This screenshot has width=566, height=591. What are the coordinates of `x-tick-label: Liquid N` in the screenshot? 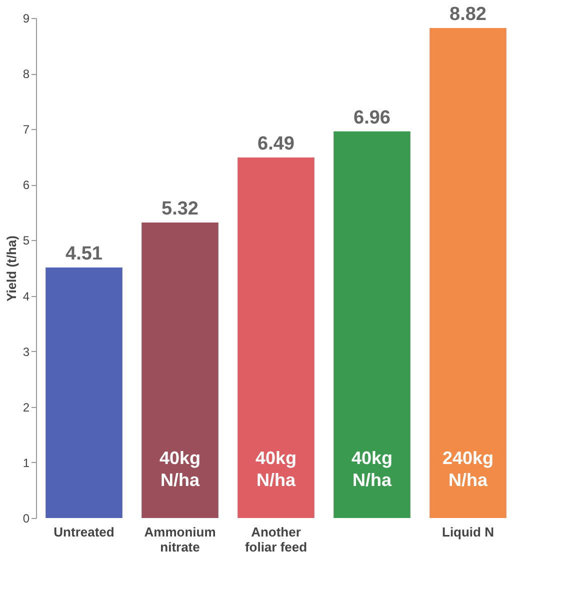 It's located at (468, 532).